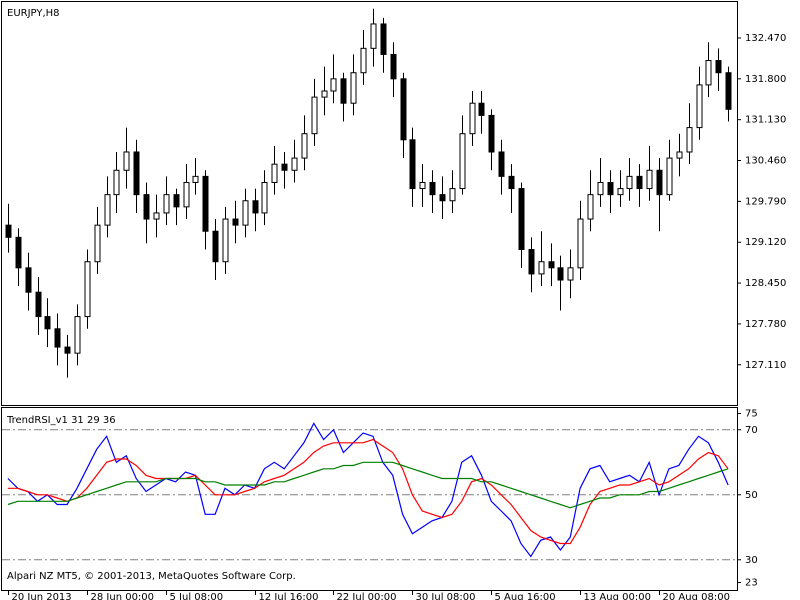 The height and width of the screenshot is (600, 800). I want to click on x-tick-label: 13 Aug 00:00, so click(617, 596).